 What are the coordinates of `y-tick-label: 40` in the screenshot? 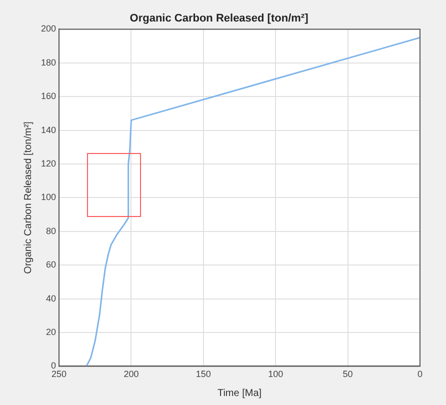 It's located at (51, 298).